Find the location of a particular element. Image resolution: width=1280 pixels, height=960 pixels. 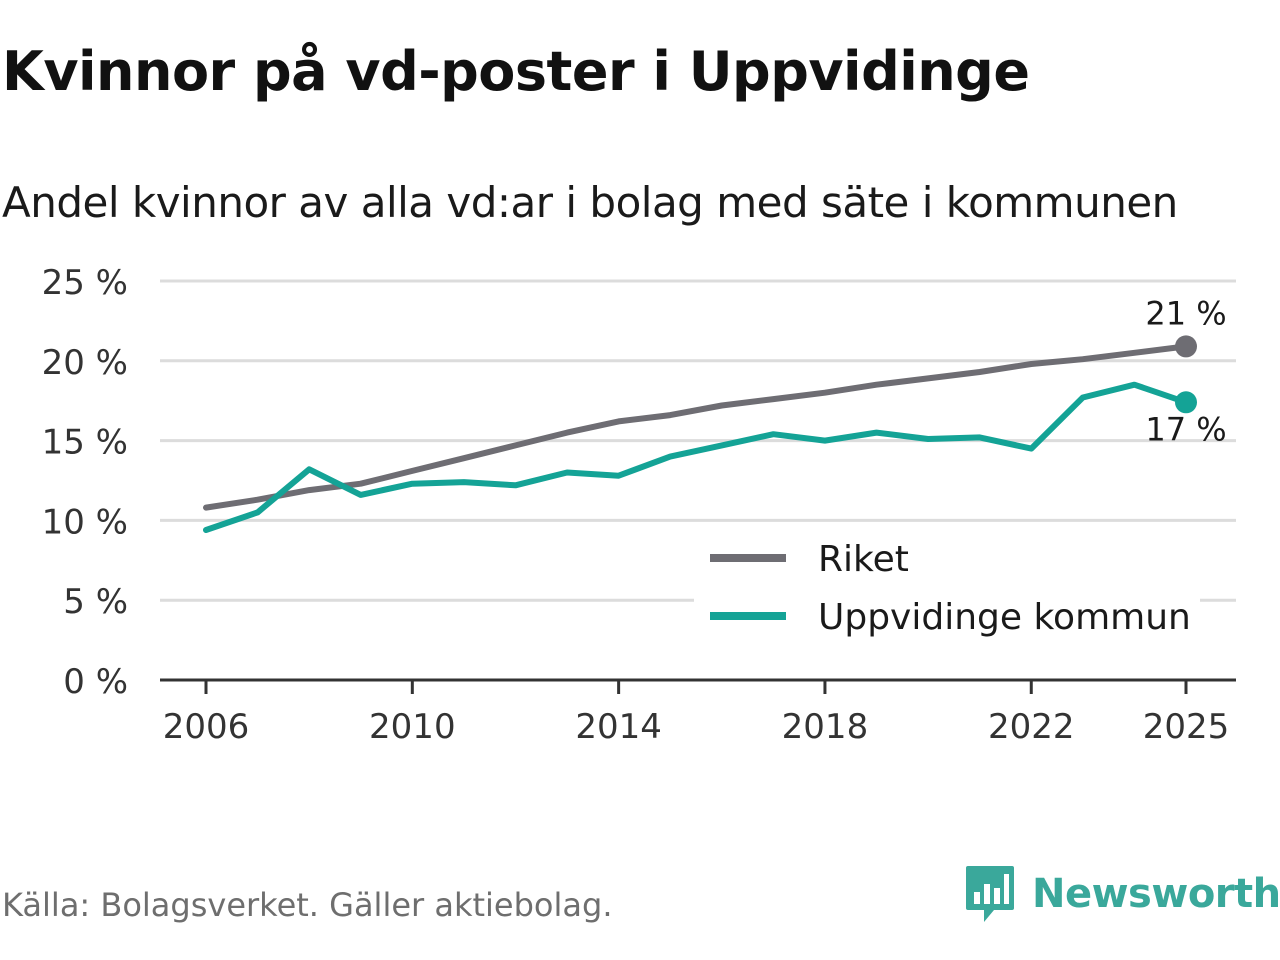

newsworthy-logo: Newsworthy is located at coordinates (1122, 894).